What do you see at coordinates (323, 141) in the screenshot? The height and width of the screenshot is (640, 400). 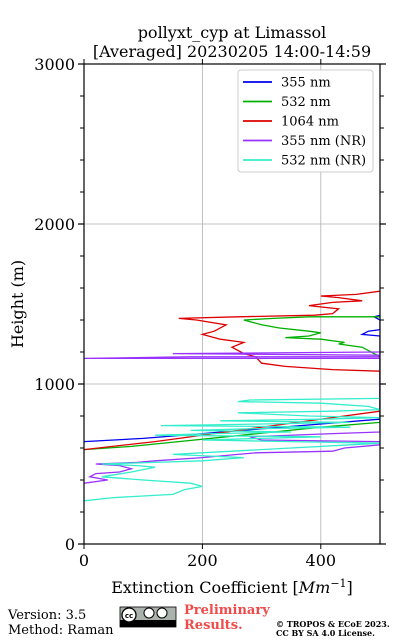 I see `legend-label-4: 355 nm (NR)` at bounding box center [323, 141].